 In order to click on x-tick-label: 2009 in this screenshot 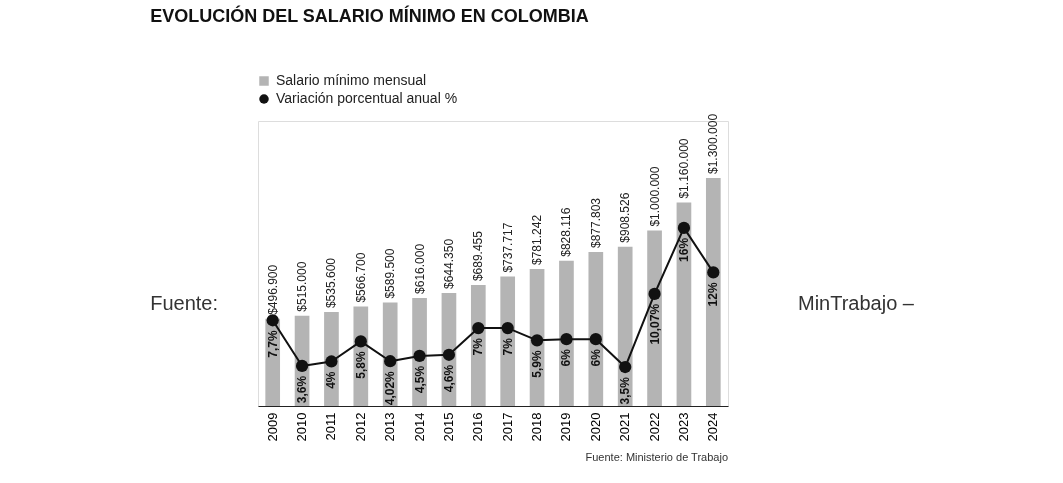, I will do `click(272, 427)`.